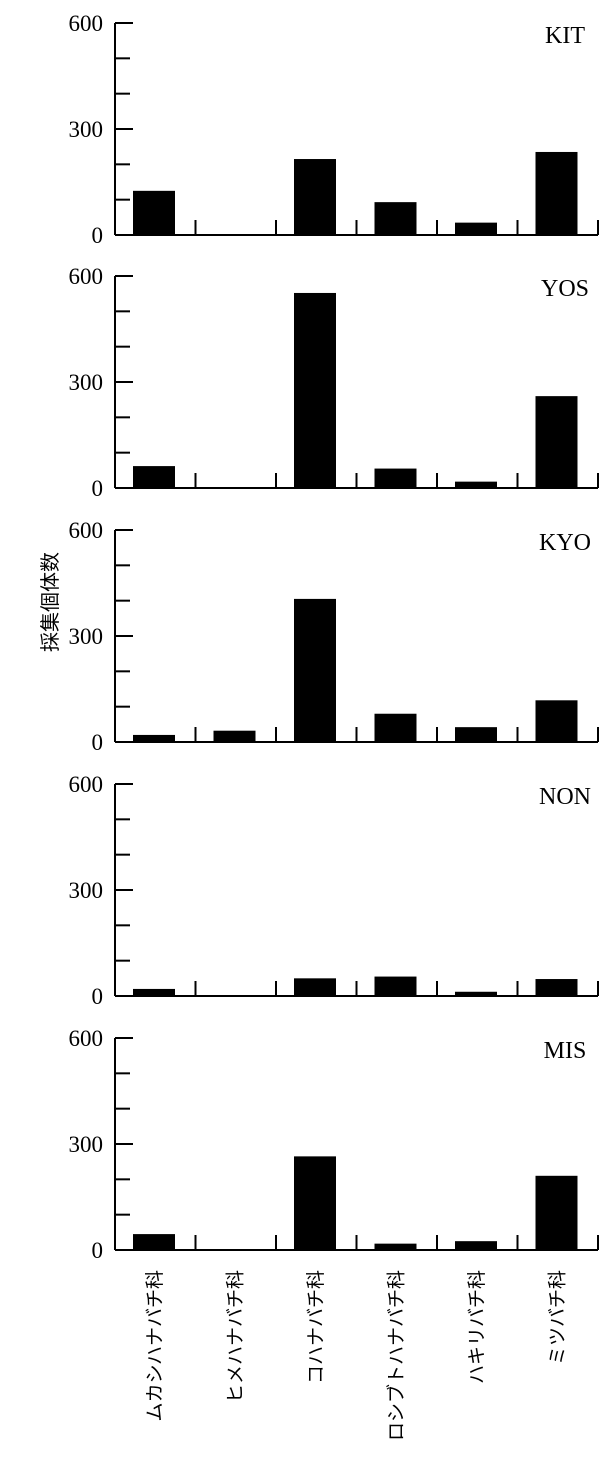 The width and height of the screenshot is (614, 1481). What do you see at coordinates (334, 890) in the screenshot?
I see `panel-non: 0 300 600 NON` at bounding box center [334, 890].